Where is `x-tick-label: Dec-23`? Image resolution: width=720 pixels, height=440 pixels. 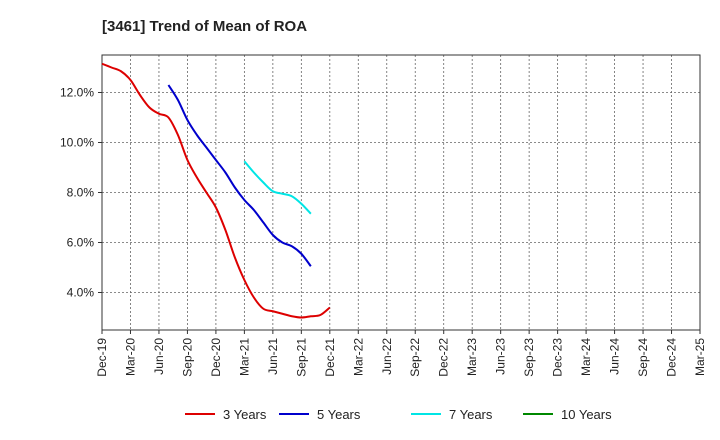 x-tick-label: Dec-23 is located at coordinates (558, 357).